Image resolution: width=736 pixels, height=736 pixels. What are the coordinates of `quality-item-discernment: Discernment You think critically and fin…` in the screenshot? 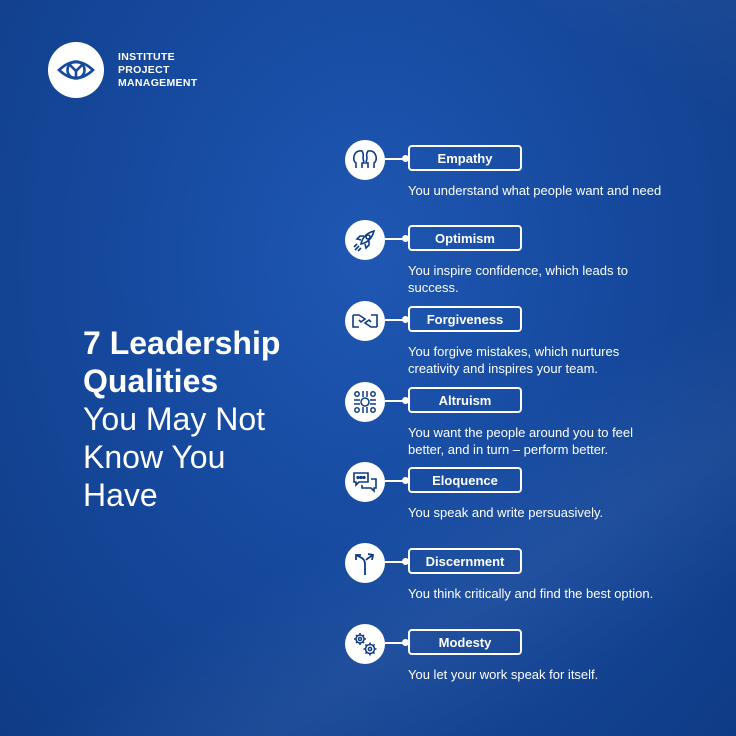 It's located at (510, 583).